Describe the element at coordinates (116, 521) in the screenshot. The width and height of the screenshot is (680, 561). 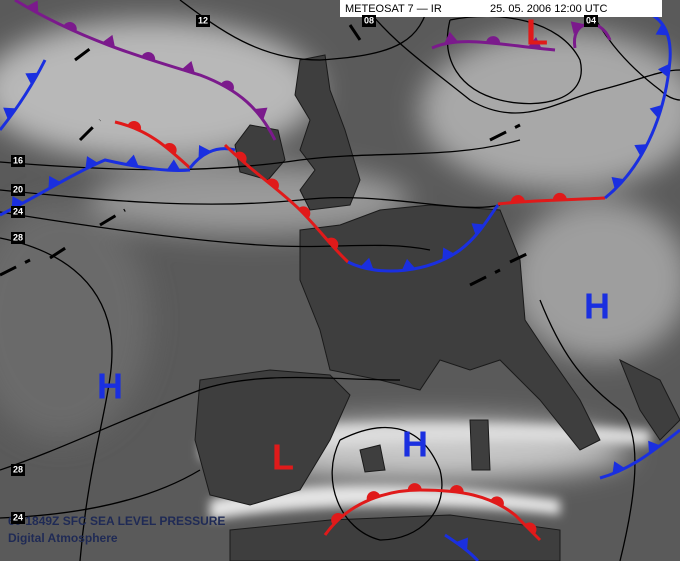
I see `product: 60-1849Z SFC SEA LEVEL PRESSURE` at that location.